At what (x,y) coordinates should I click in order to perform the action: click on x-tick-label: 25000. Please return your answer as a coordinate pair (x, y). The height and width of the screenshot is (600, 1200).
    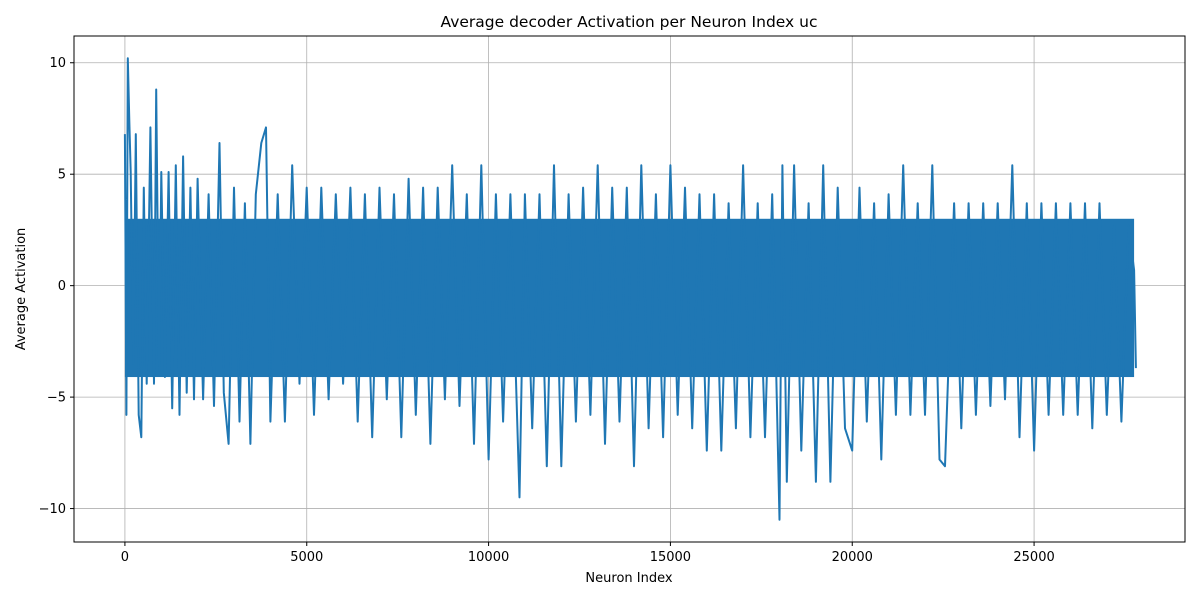
    Looking at the image, I should click on (1033, 557).